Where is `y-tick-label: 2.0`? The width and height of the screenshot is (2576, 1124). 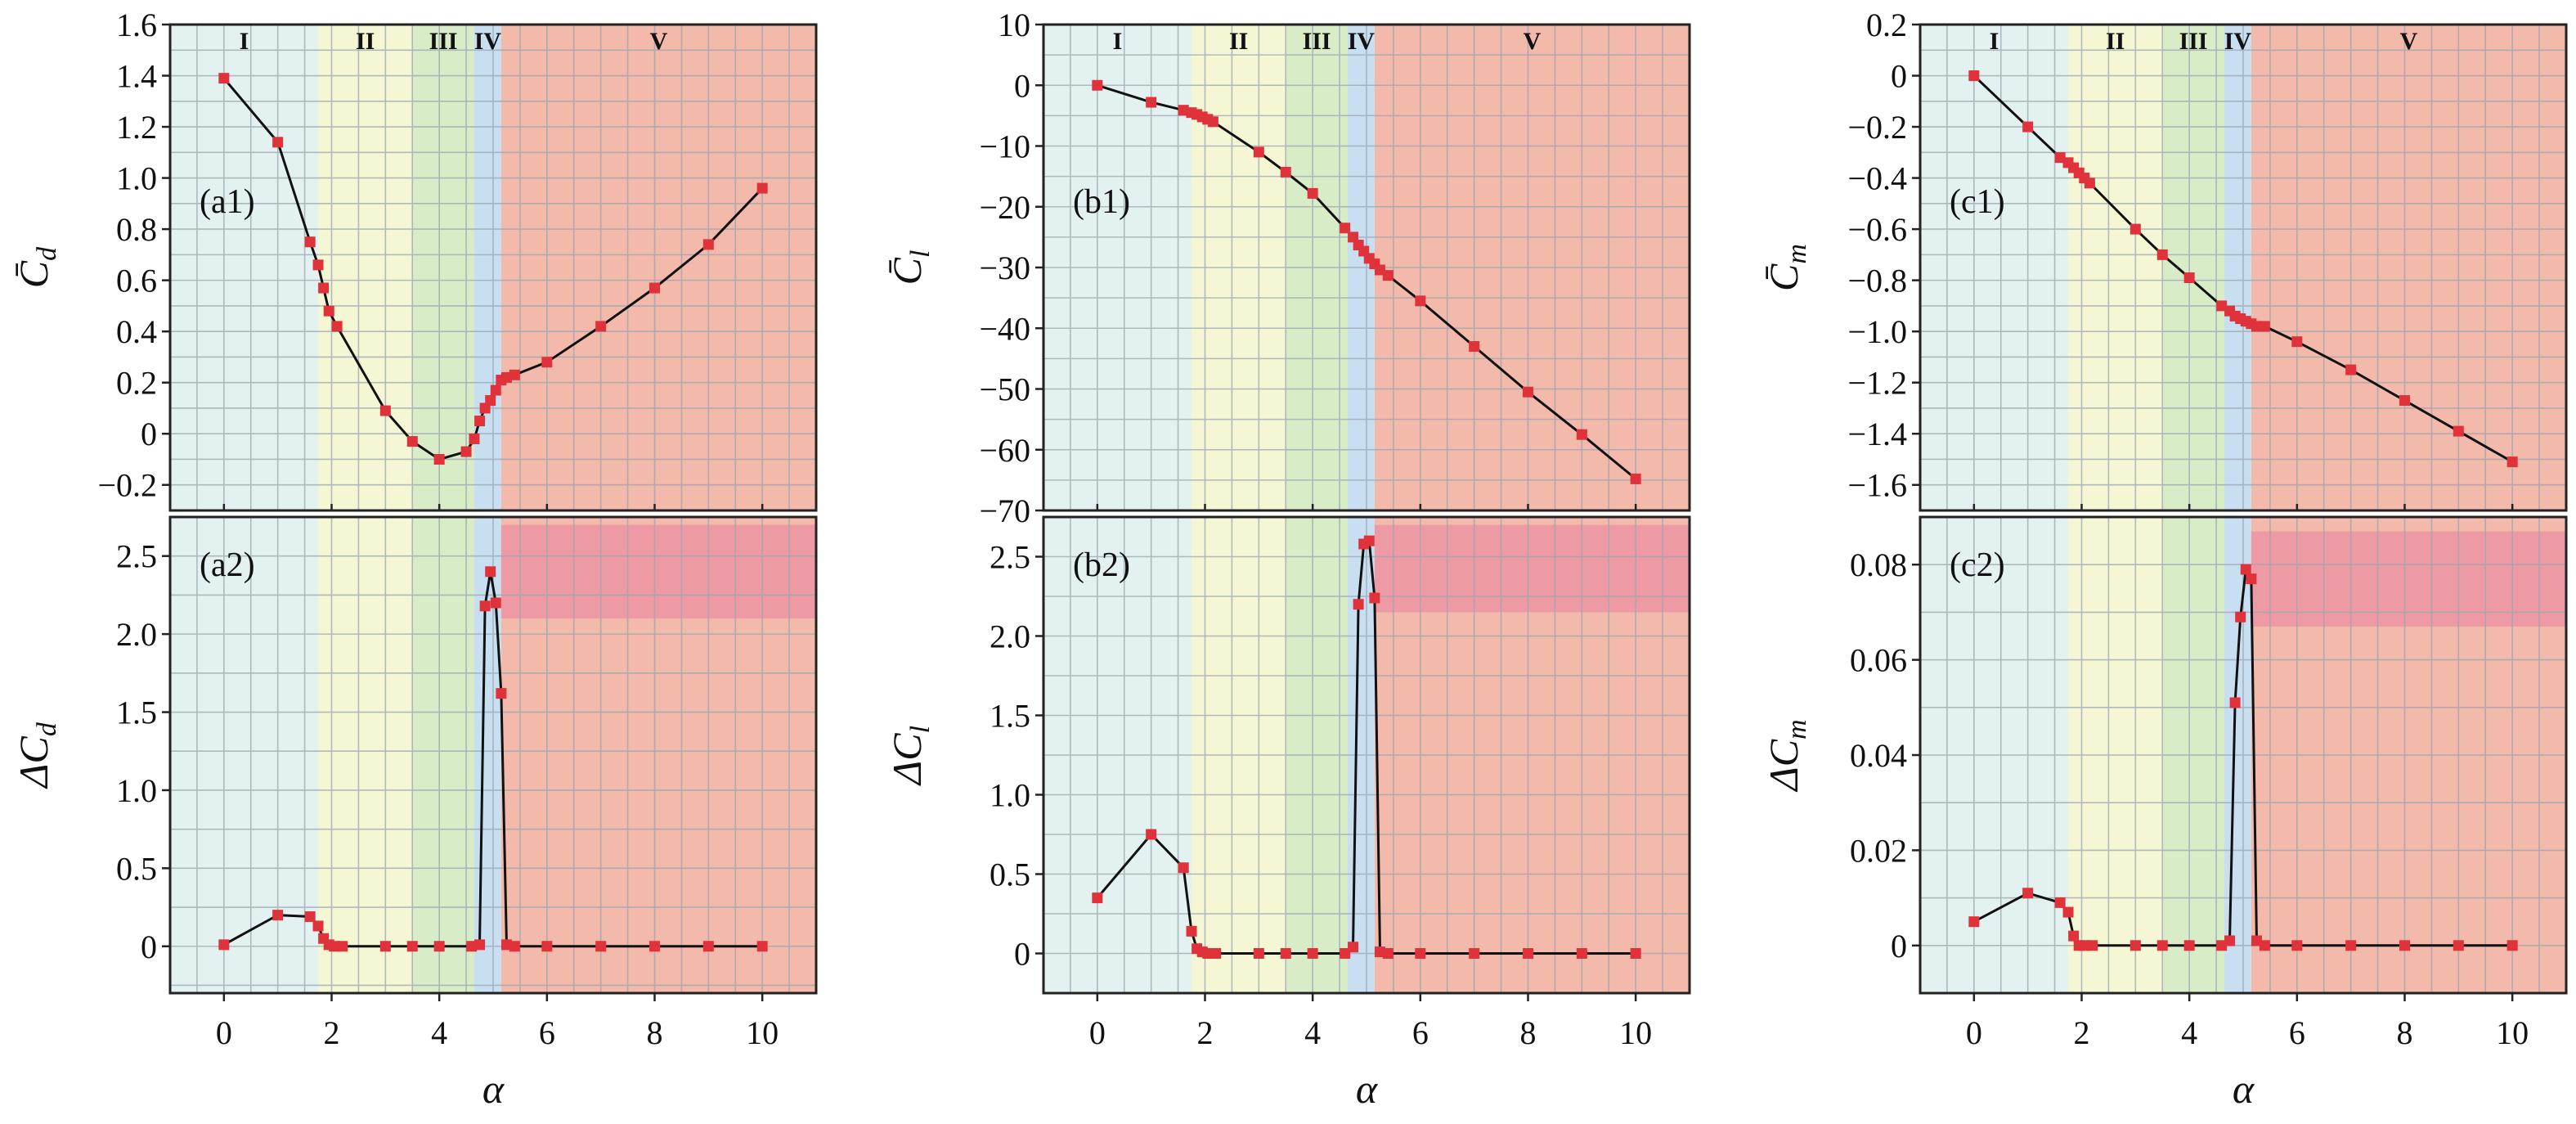
y-tick-label: 2.0 is located at coordinates (136, 634).